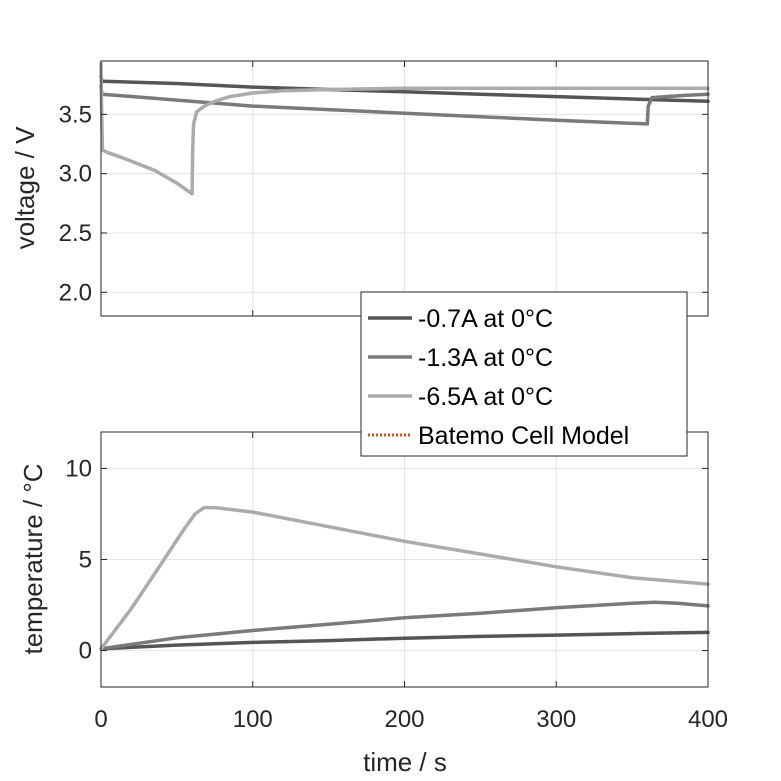  I want to click on legend-box, so click(524, 374).